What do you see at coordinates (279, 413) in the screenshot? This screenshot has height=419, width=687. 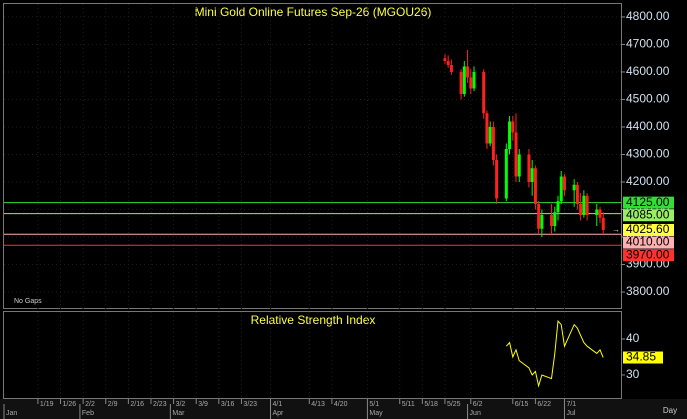 I see `month-label: Apr` at bounding box center [279, 413].